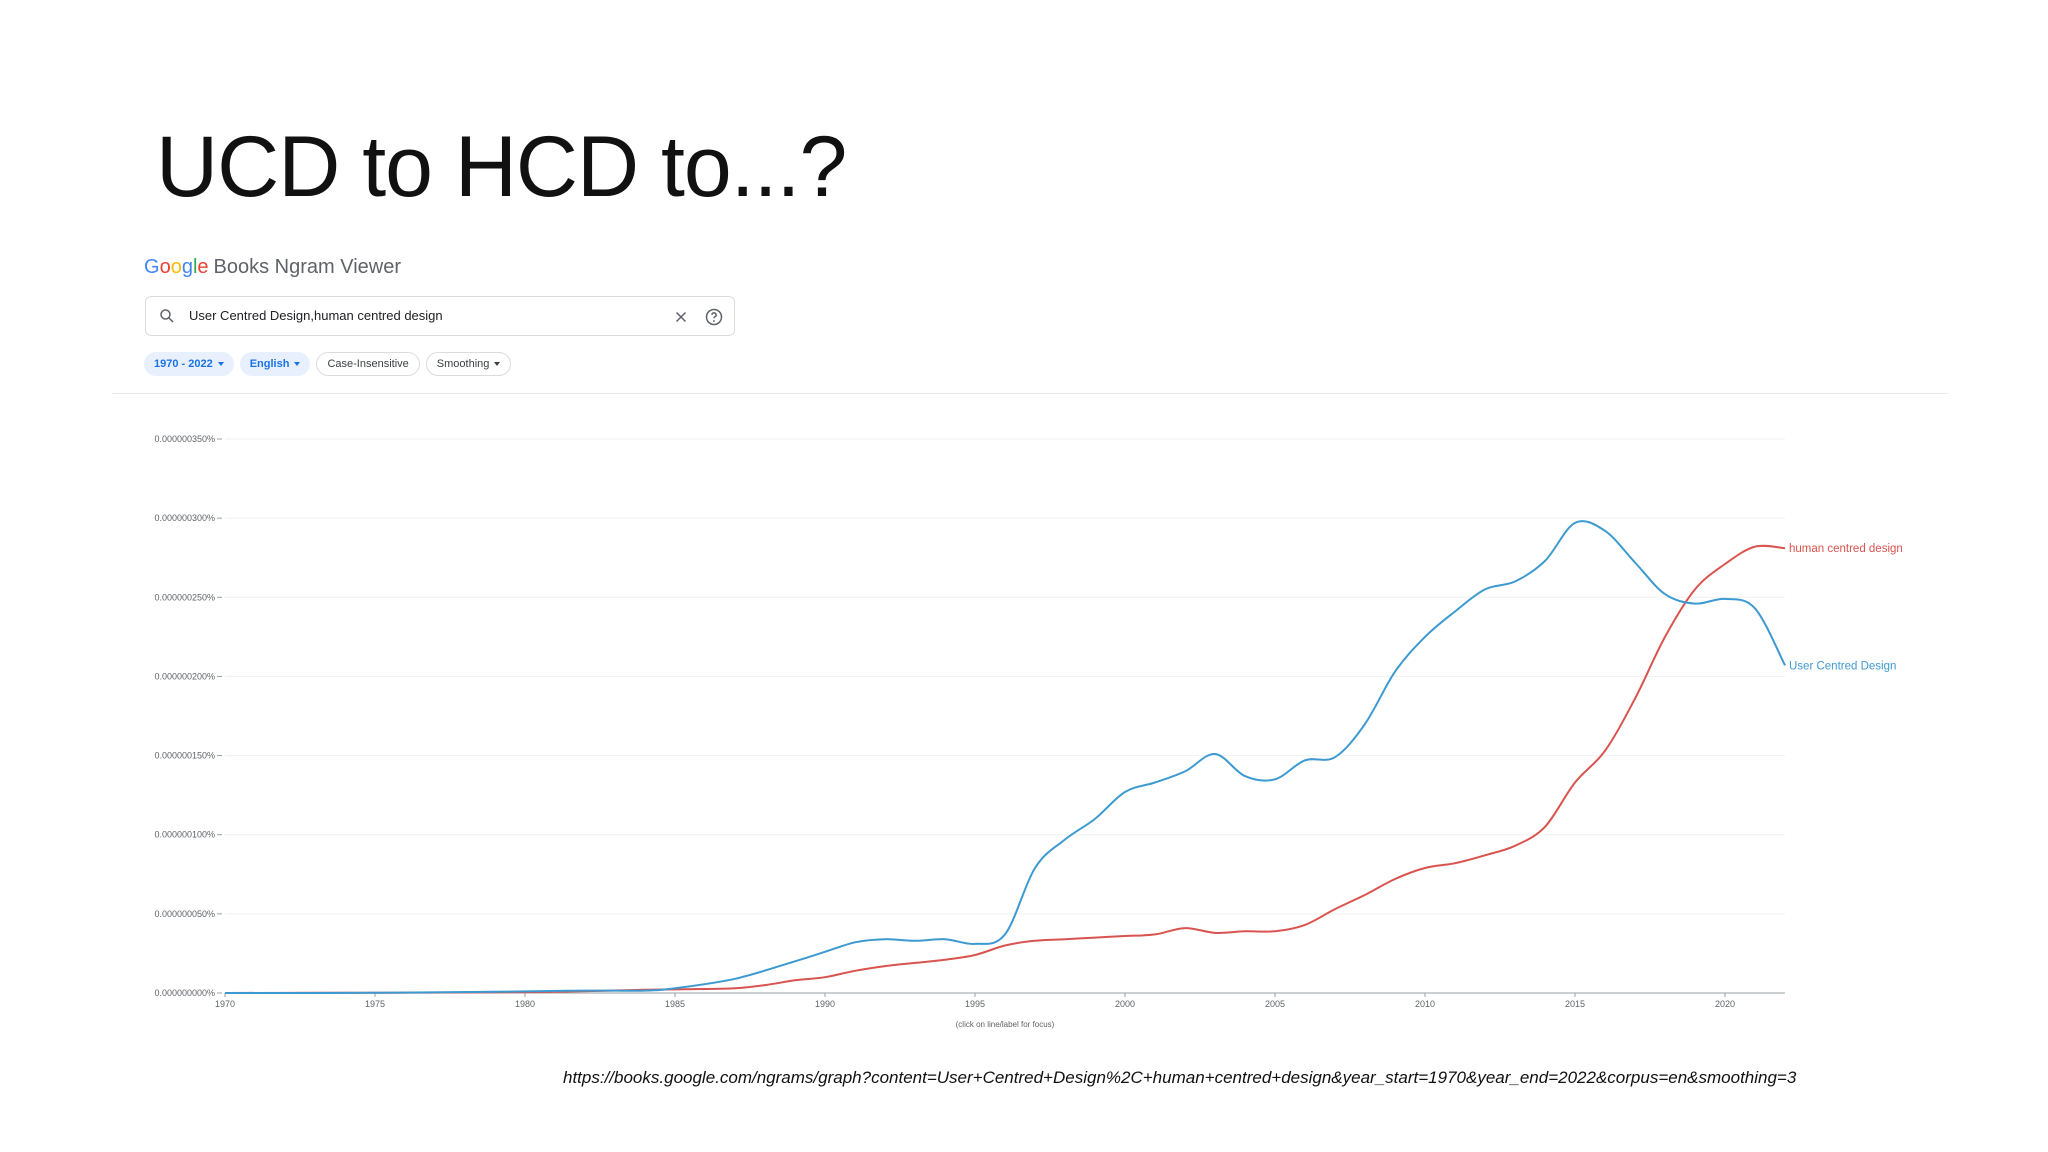 The width and height of the screenshot is (2048, 1152). I want to click on x-tick-label: 1980, so click(525, 1004).